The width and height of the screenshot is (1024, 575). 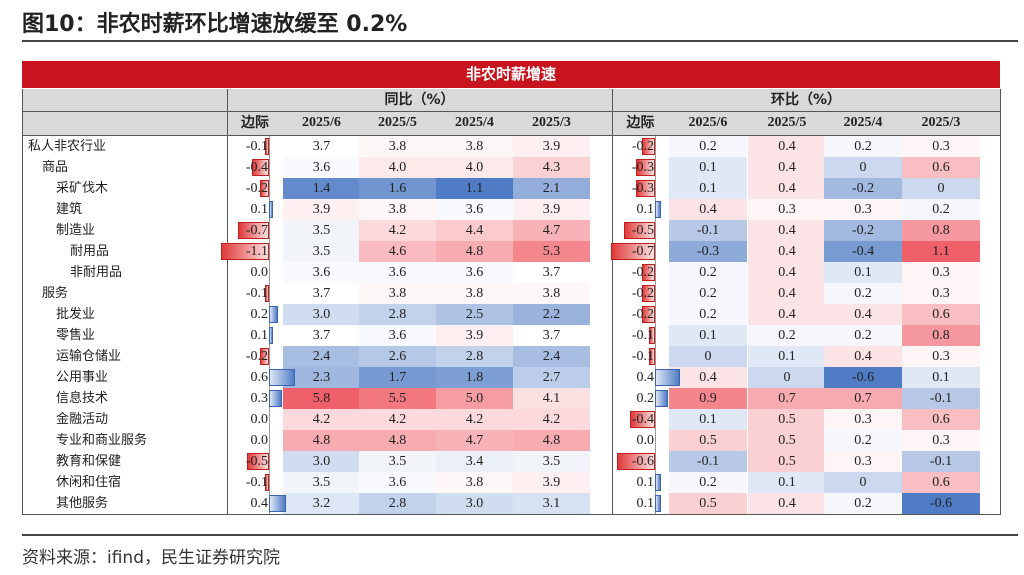 I want to click on yoy-margin-value: 0.0, so click(x=259, y=440).